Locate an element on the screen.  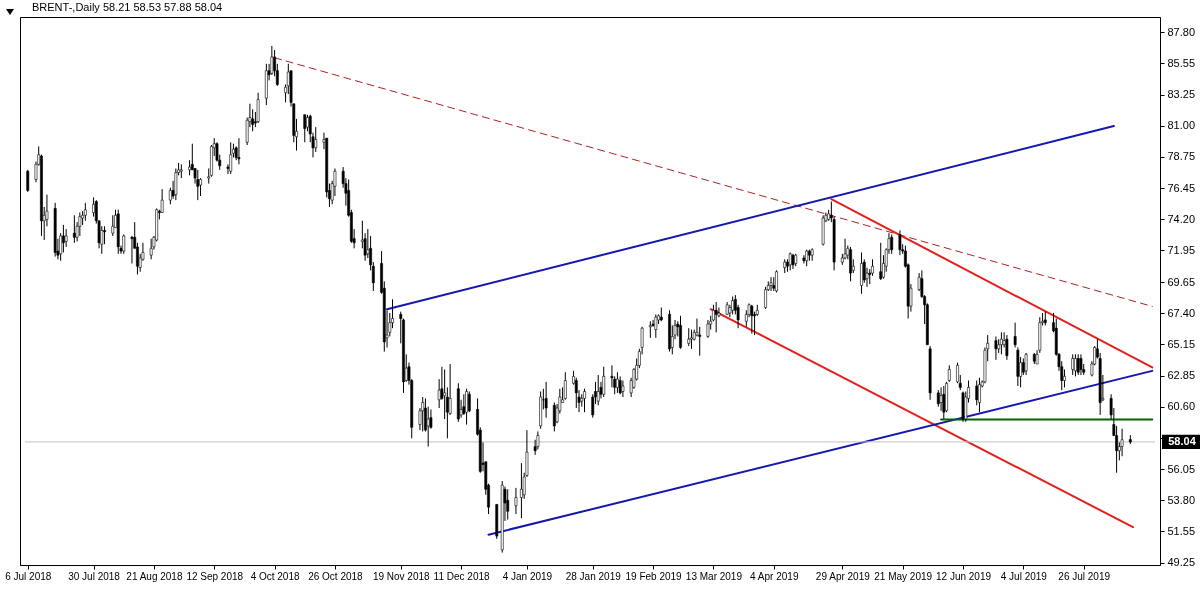
x-tick-label: 21 Aug 2018 is located at coordinates (154, 576).